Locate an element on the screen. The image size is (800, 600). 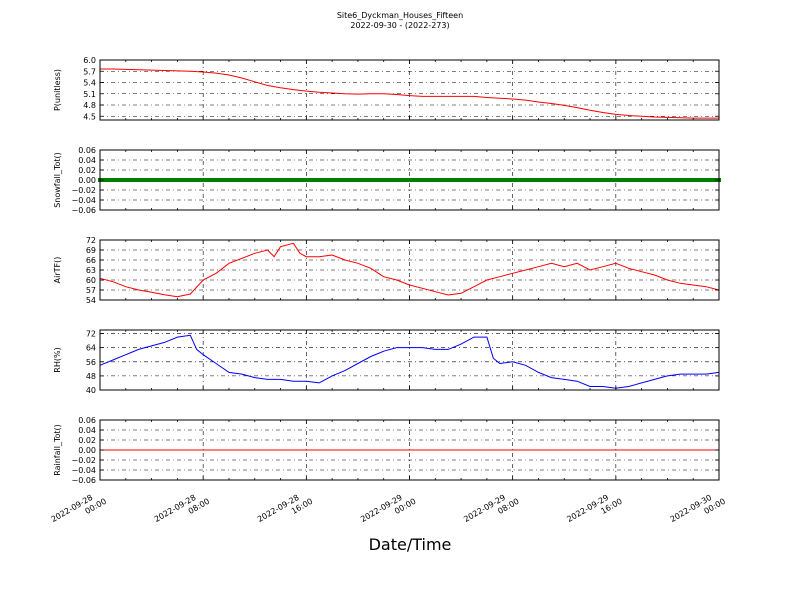
y-axis-label: RH(%) is located at coordinates (57, 359).